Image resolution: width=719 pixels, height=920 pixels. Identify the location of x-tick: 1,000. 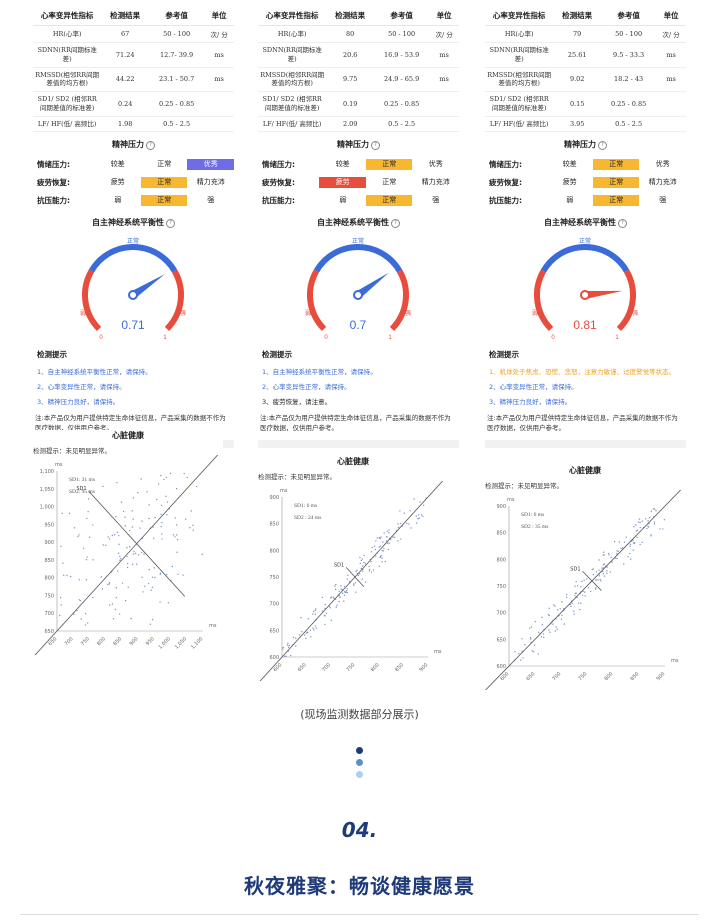
(165, 643).